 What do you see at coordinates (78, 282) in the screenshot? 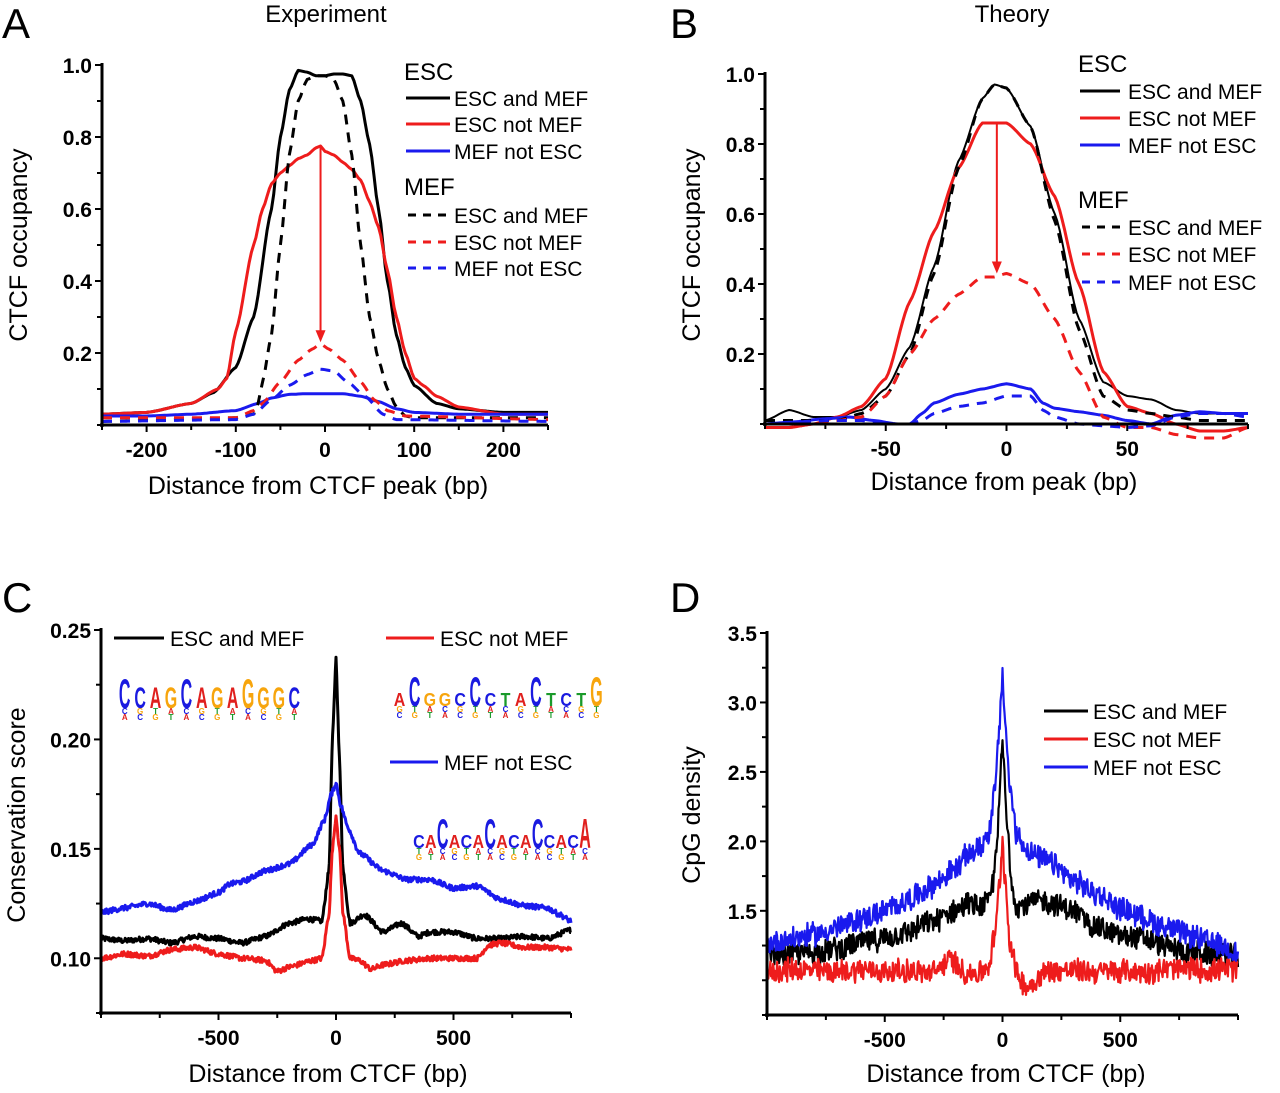
I see `y-tick-label: 0.4` at bounding box center [78, 282].